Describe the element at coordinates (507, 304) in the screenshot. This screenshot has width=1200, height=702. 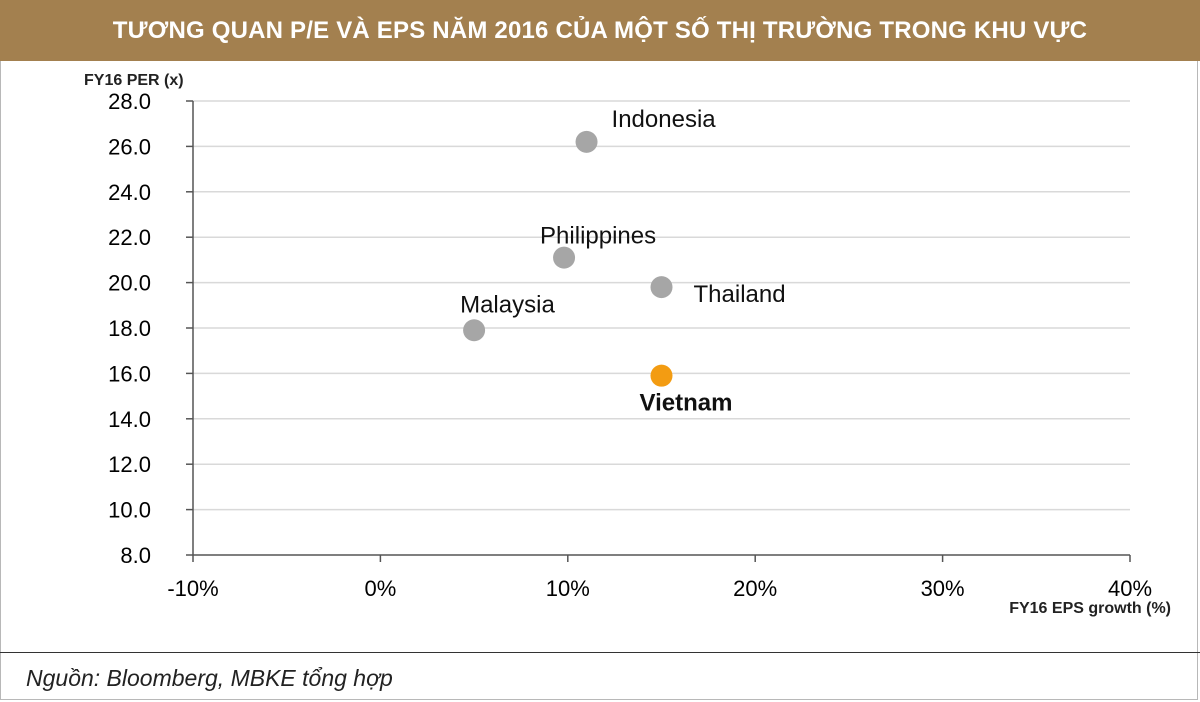
I see `point-label-malaysia: Malaysia` at that location.